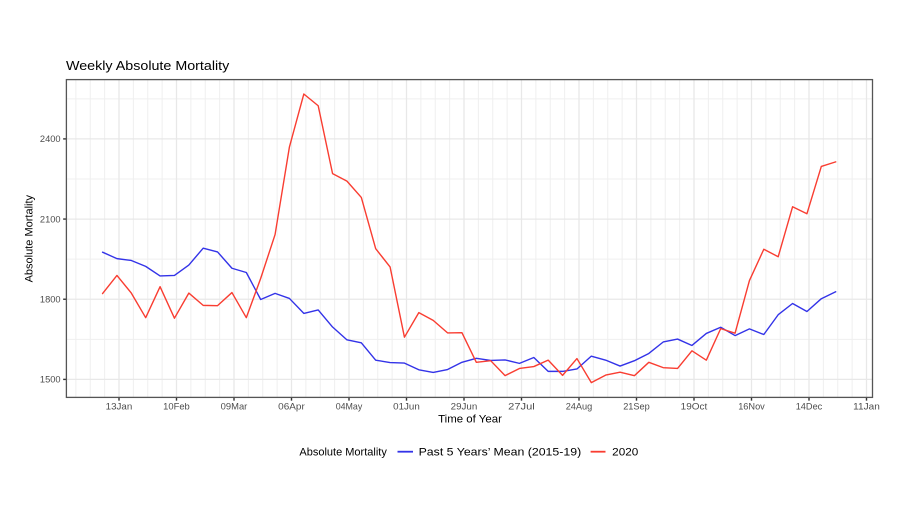 This screenshot has width=900, height=507. I want to click on svg-text: 09Mar, so click(234, 407).